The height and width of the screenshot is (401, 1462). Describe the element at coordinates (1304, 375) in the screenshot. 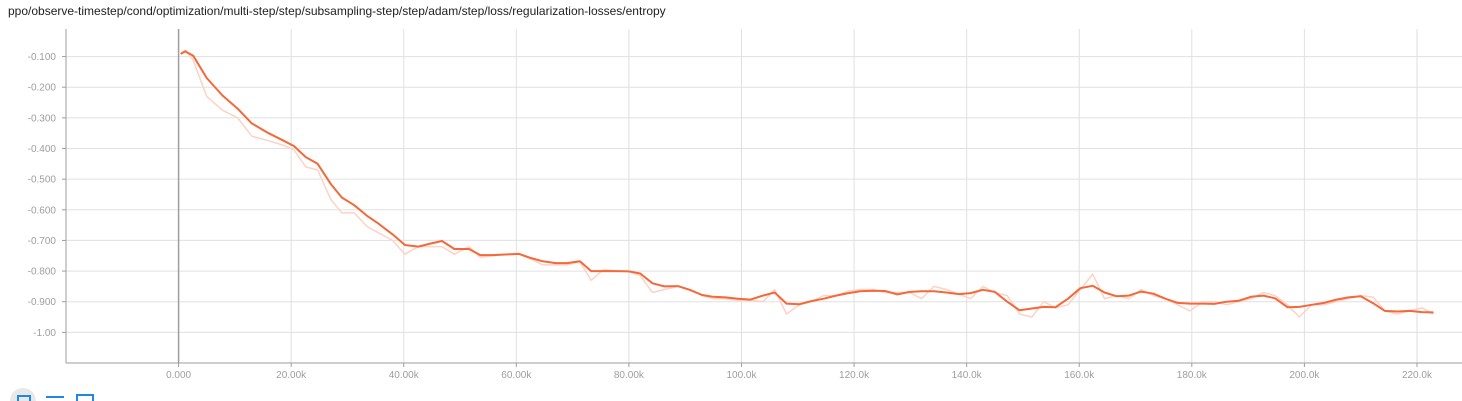

I see `x-tick-label: 200.0k` at that location.